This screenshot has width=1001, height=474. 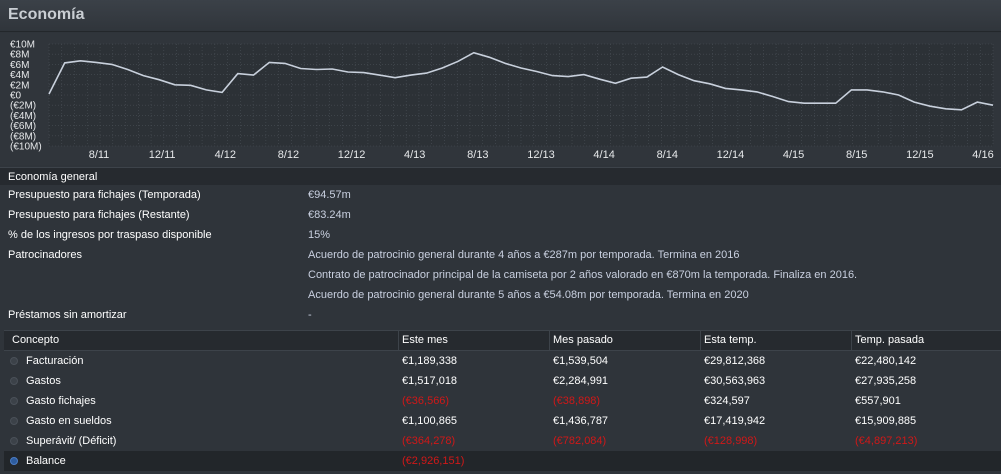 I want to click on column-header-last-season: Temp. pasada, so click(x=890, y=340).